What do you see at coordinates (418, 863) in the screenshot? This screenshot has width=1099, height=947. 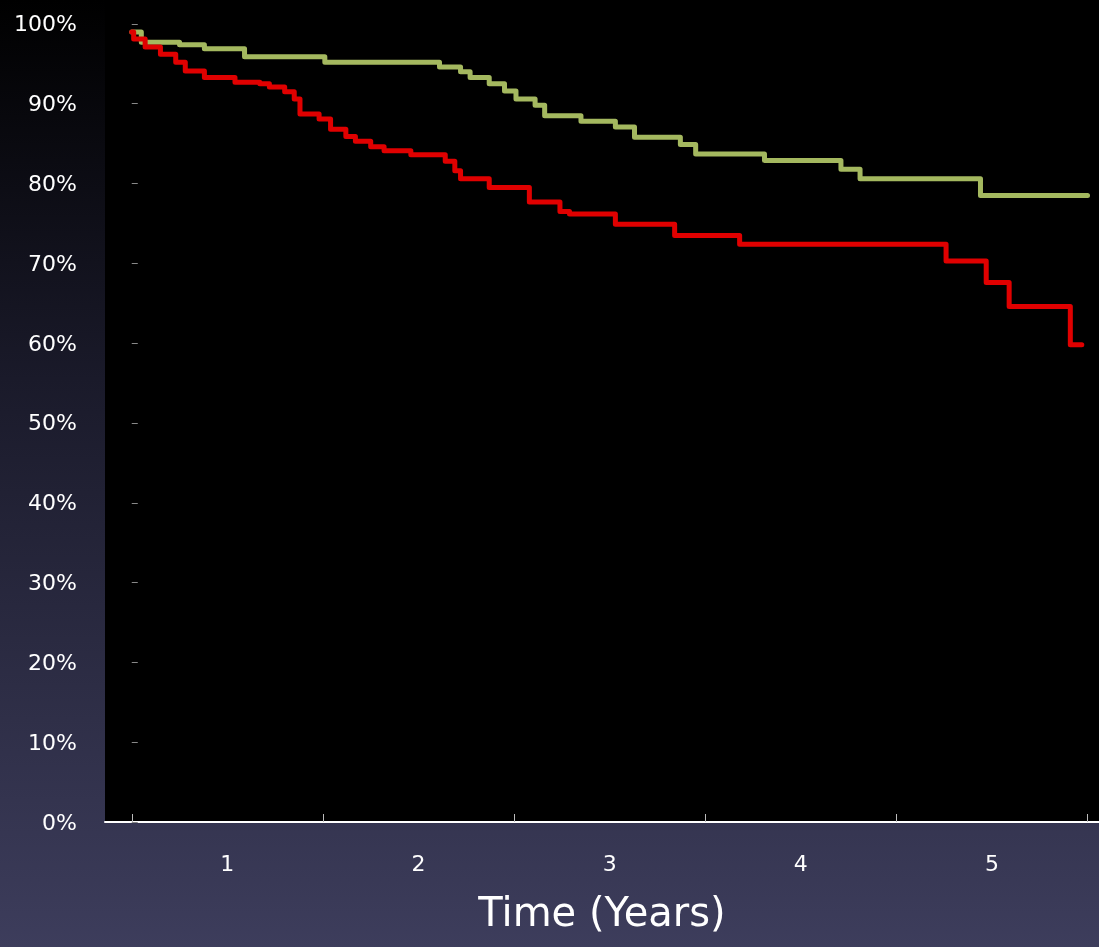 I see `x-tick-label: 2` at bounding box center [418, 863].